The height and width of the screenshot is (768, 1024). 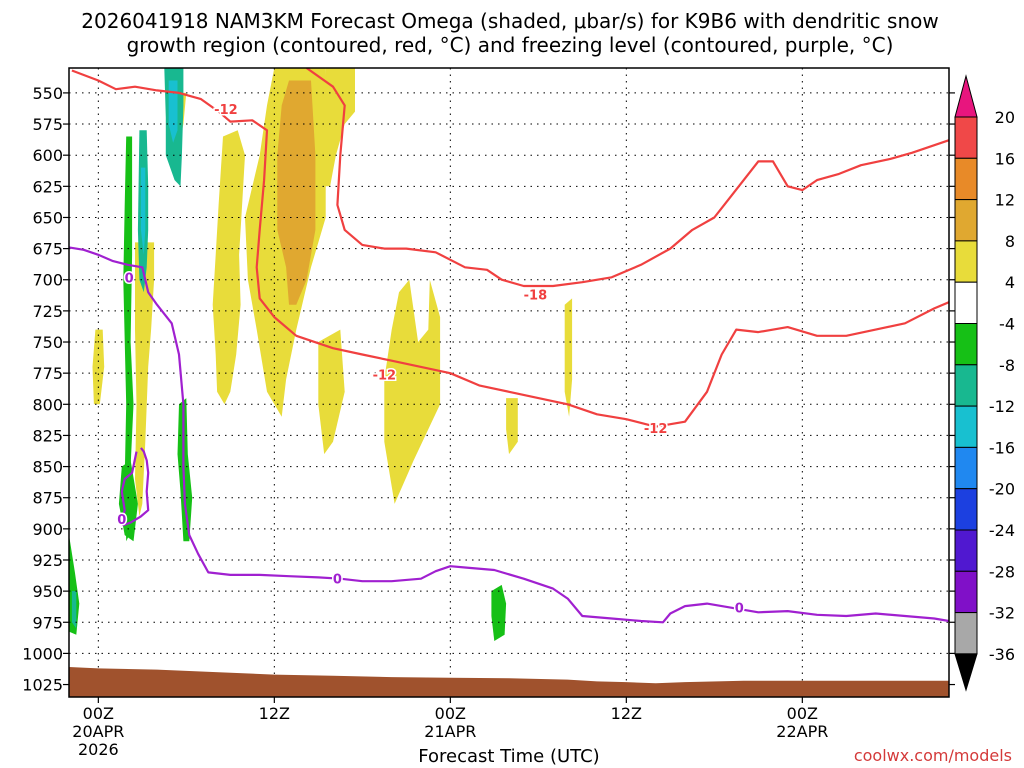 I want to click on y-tick-label: 675, so click(x=47, y=249).